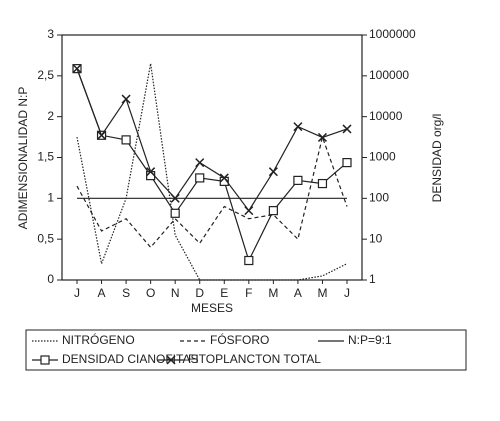 The image size is (500, 421). What do you see at coordinates (50, 34) in the screenshot?
I see `y-tick-label: 3` at bounding box center [50, 34].